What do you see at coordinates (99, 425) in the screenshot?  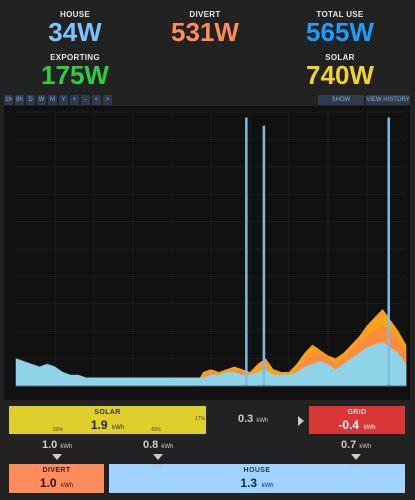 I see `solar-energy-value: 1.9` at bounding box center [99, 425].